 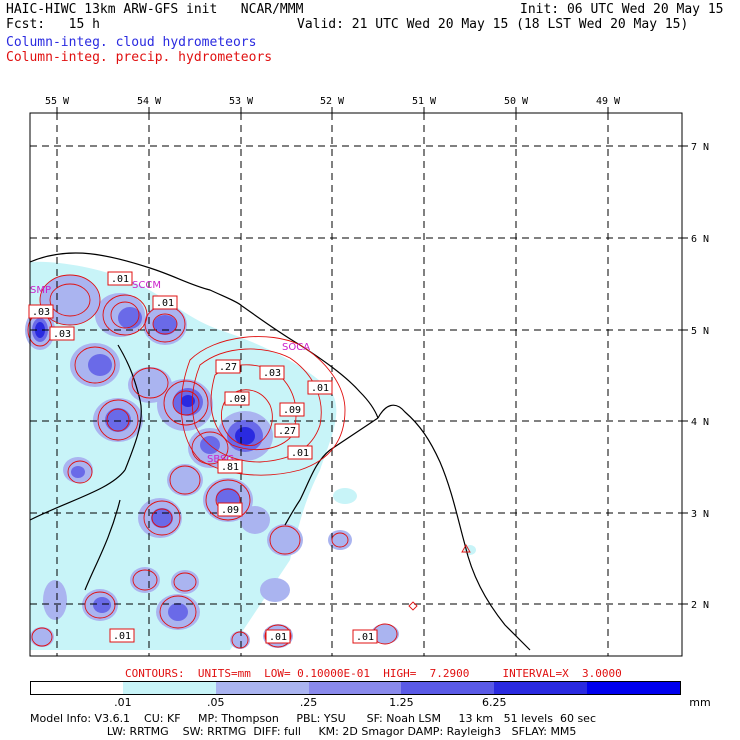 What do you see at coordinates (332, 101) in the screenshot?
I see `lon-label: 52 W` at bounding box center [332, 101].